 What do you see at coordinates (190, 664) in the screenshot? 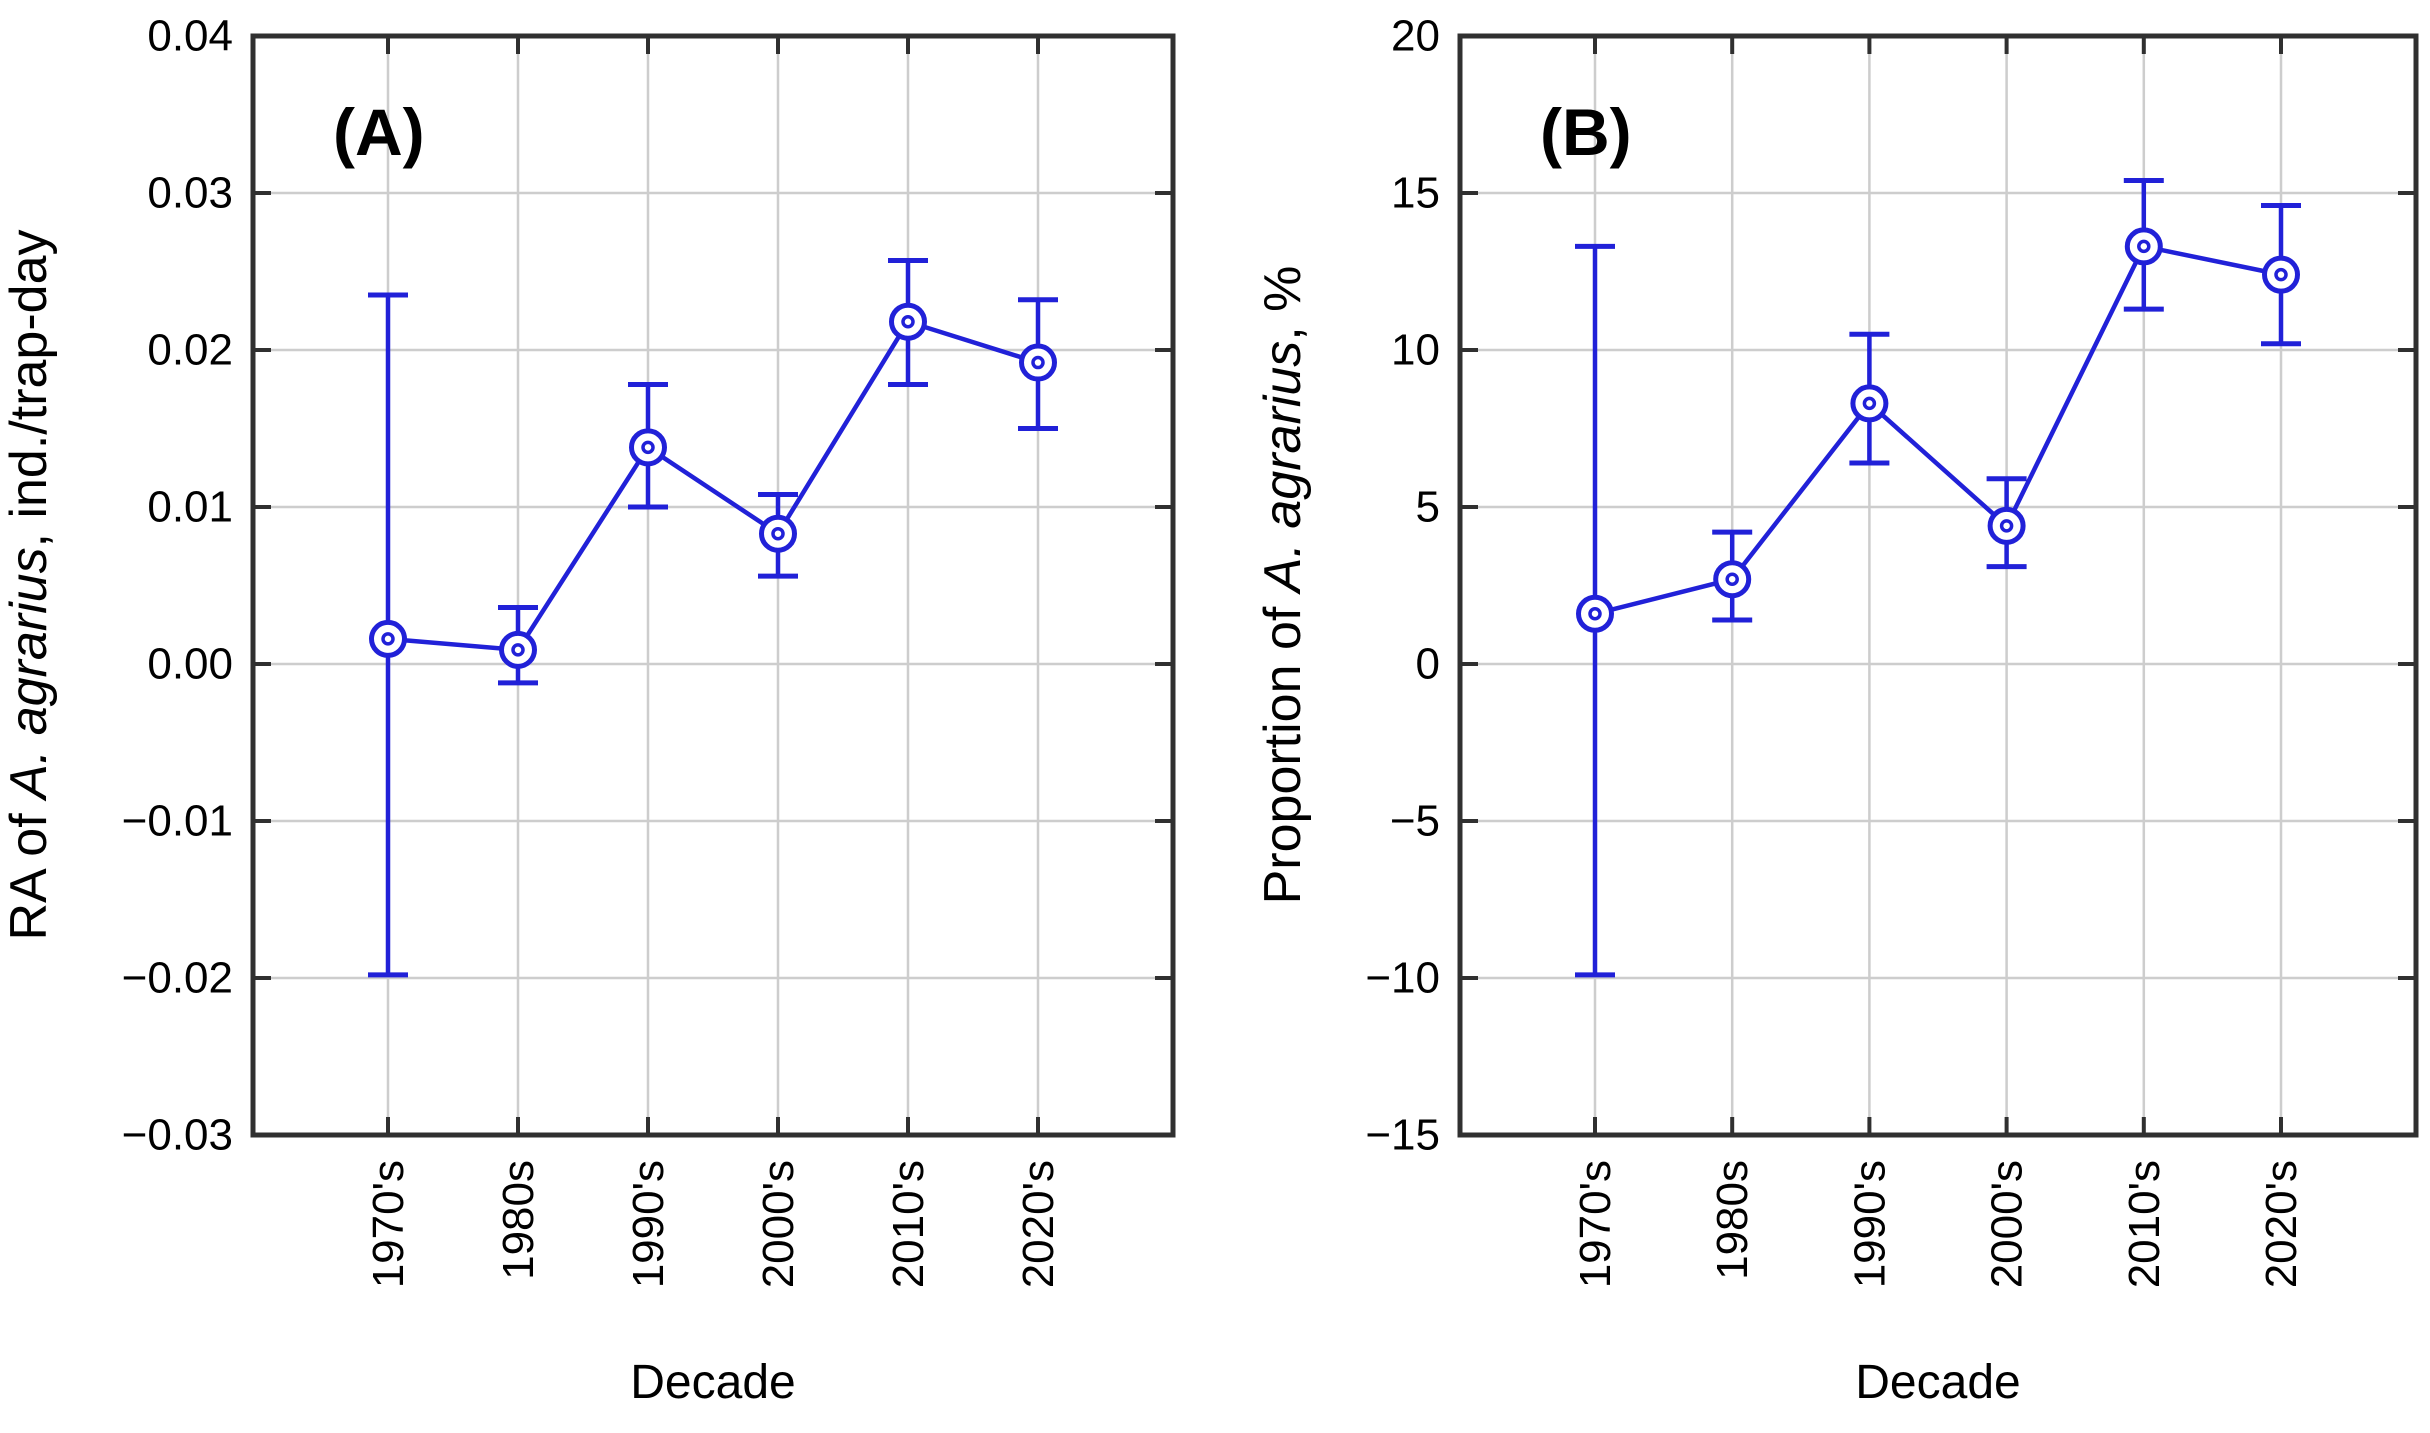
I see `y-tick-label: 0.00` at bounding box center [190, 664].